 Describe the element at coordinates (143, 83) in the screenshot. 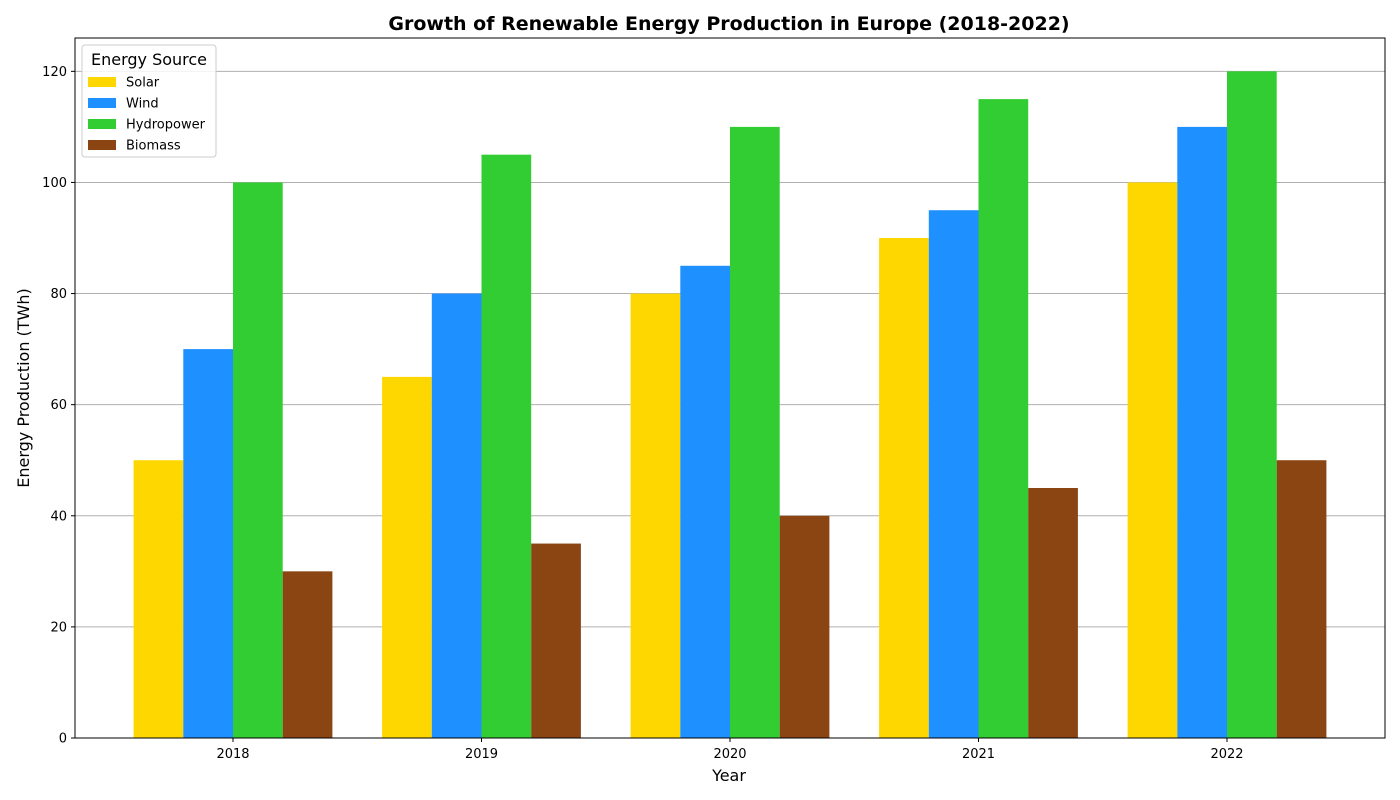

I see `legend-label-solar: Solar` at that location.